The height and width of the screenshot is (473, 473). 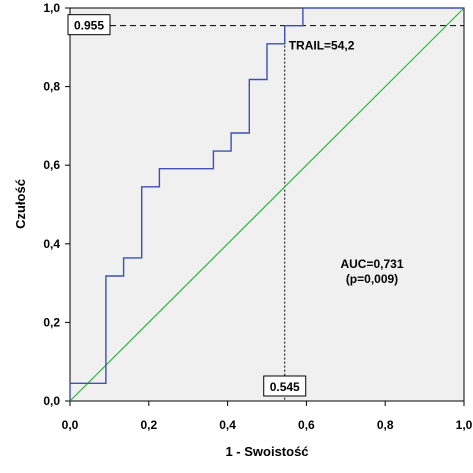 What do you see at coordinates (51, 322) in the screenshot?
I see `y-tick-label: 0,2` at bounding box center [51, 322].